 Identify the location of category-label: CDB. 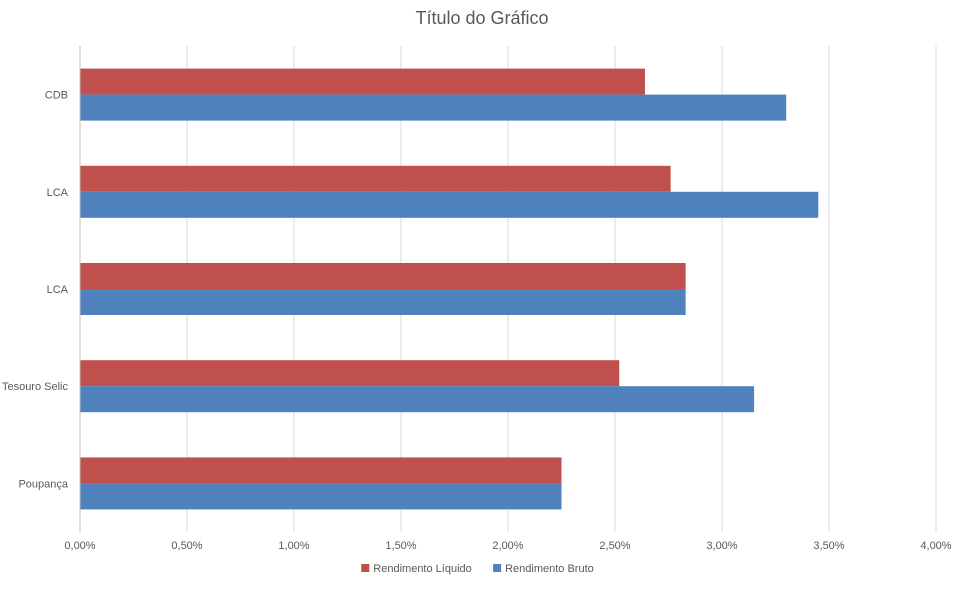
(56, 96).